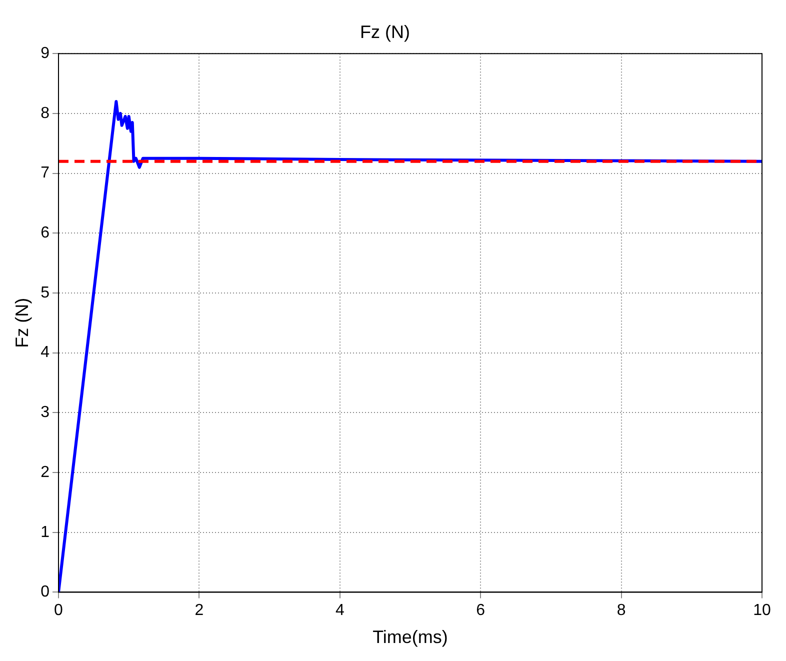 The width and height of the screenshot is (786, 661). Describe the element at coordinates (762, 611) in the screenshot. I see `x-tick-label: 10` at that location.